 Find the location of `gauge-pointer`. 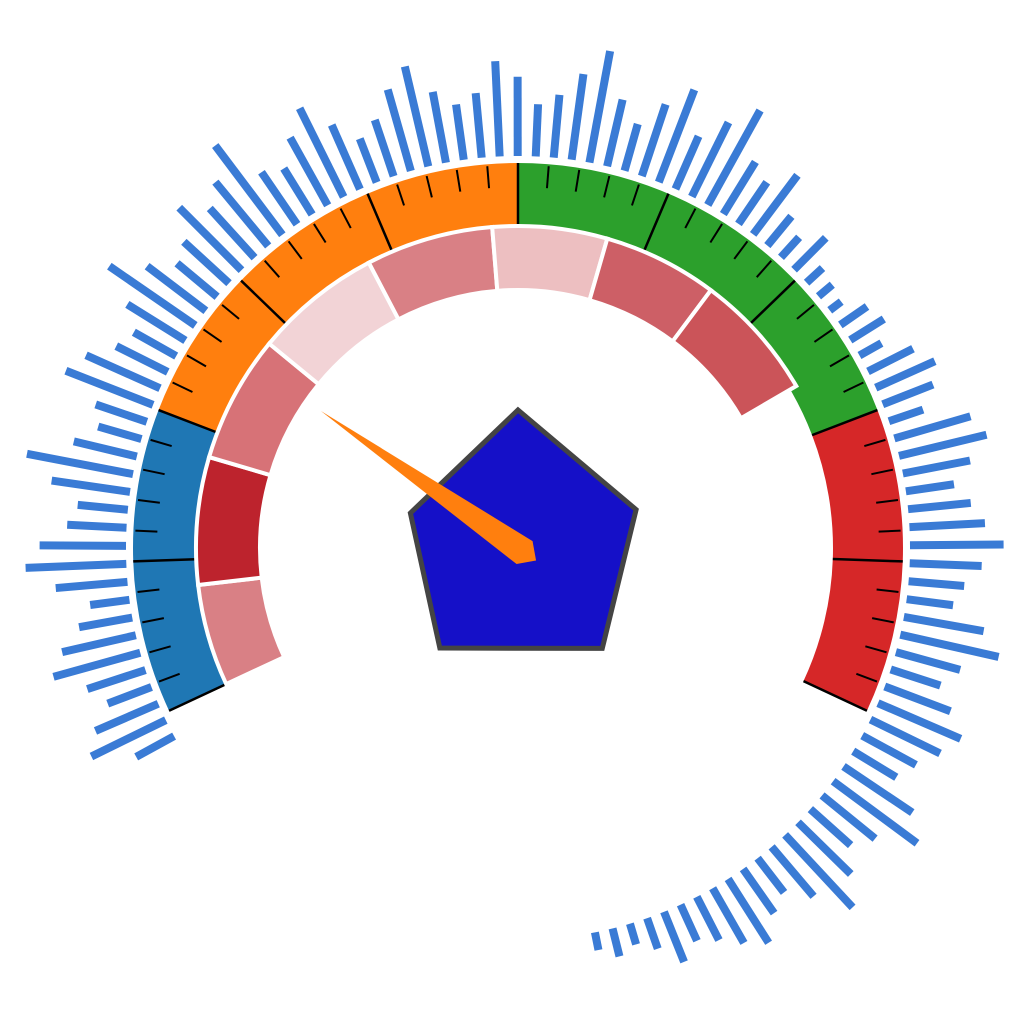

gauge-pointer is located at coordinates (428, 488).